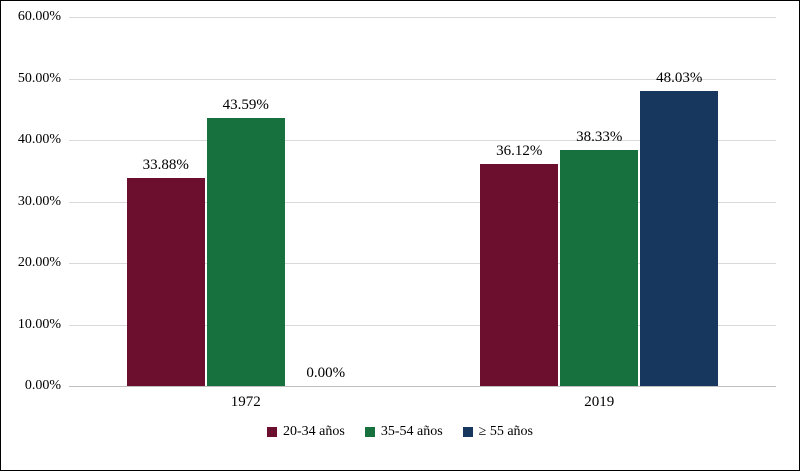 This screenshot has height=471, width=800. I want to click on y-tick-label: 0.00%, so click(42, 385).